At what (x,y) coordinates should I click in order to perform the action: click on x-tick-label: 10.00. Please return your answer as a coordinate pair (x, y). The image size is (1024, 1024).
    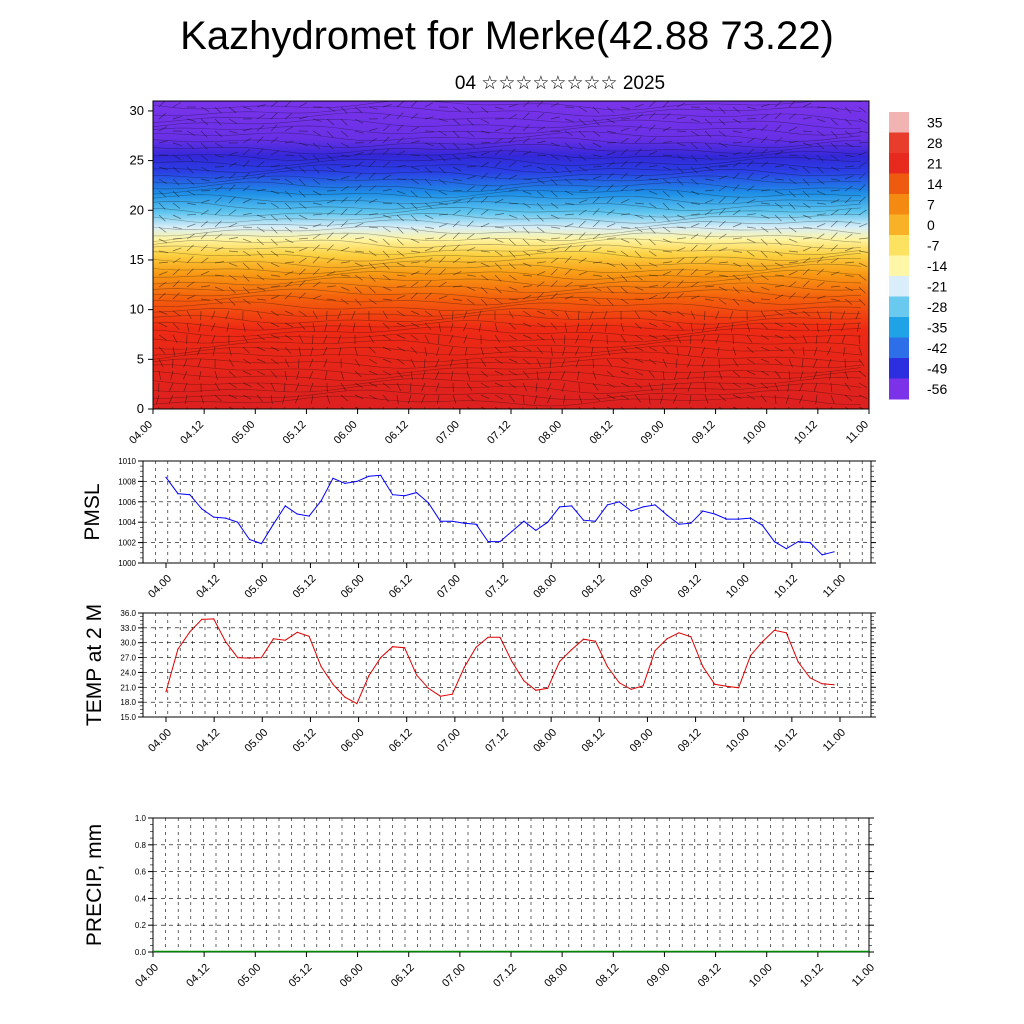
    Looking at the image, I should click on (738, 587).